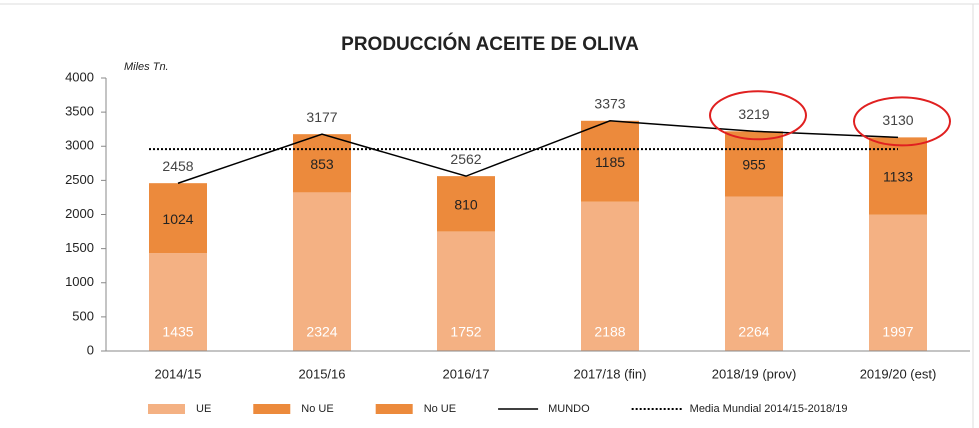  Describe the element at coordinates (490, 44) in the screenshot. I see `chart-title: PRODUCCIÓN ACEITE DE OLIVA` at that location.